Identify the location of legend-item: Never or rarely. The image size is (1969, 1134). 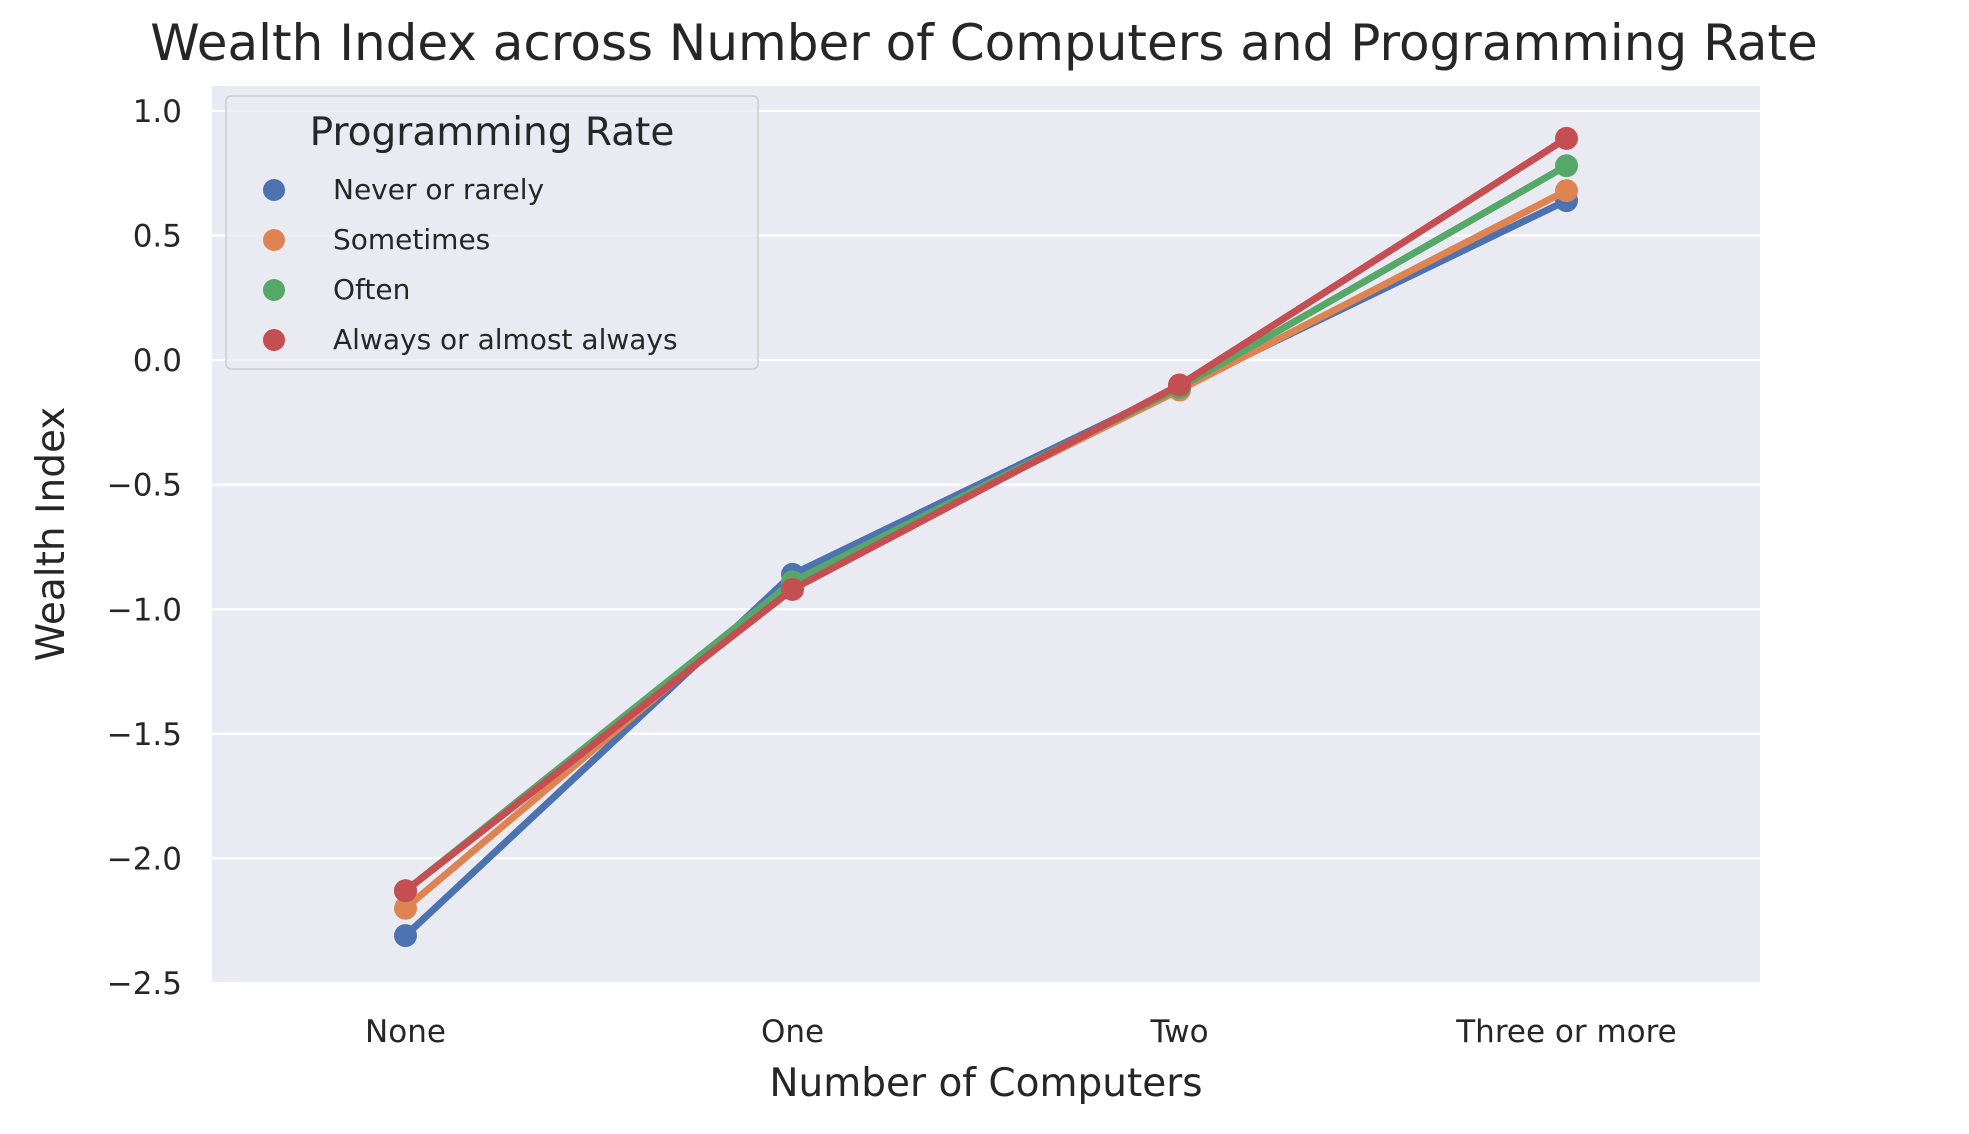
(403, 189).